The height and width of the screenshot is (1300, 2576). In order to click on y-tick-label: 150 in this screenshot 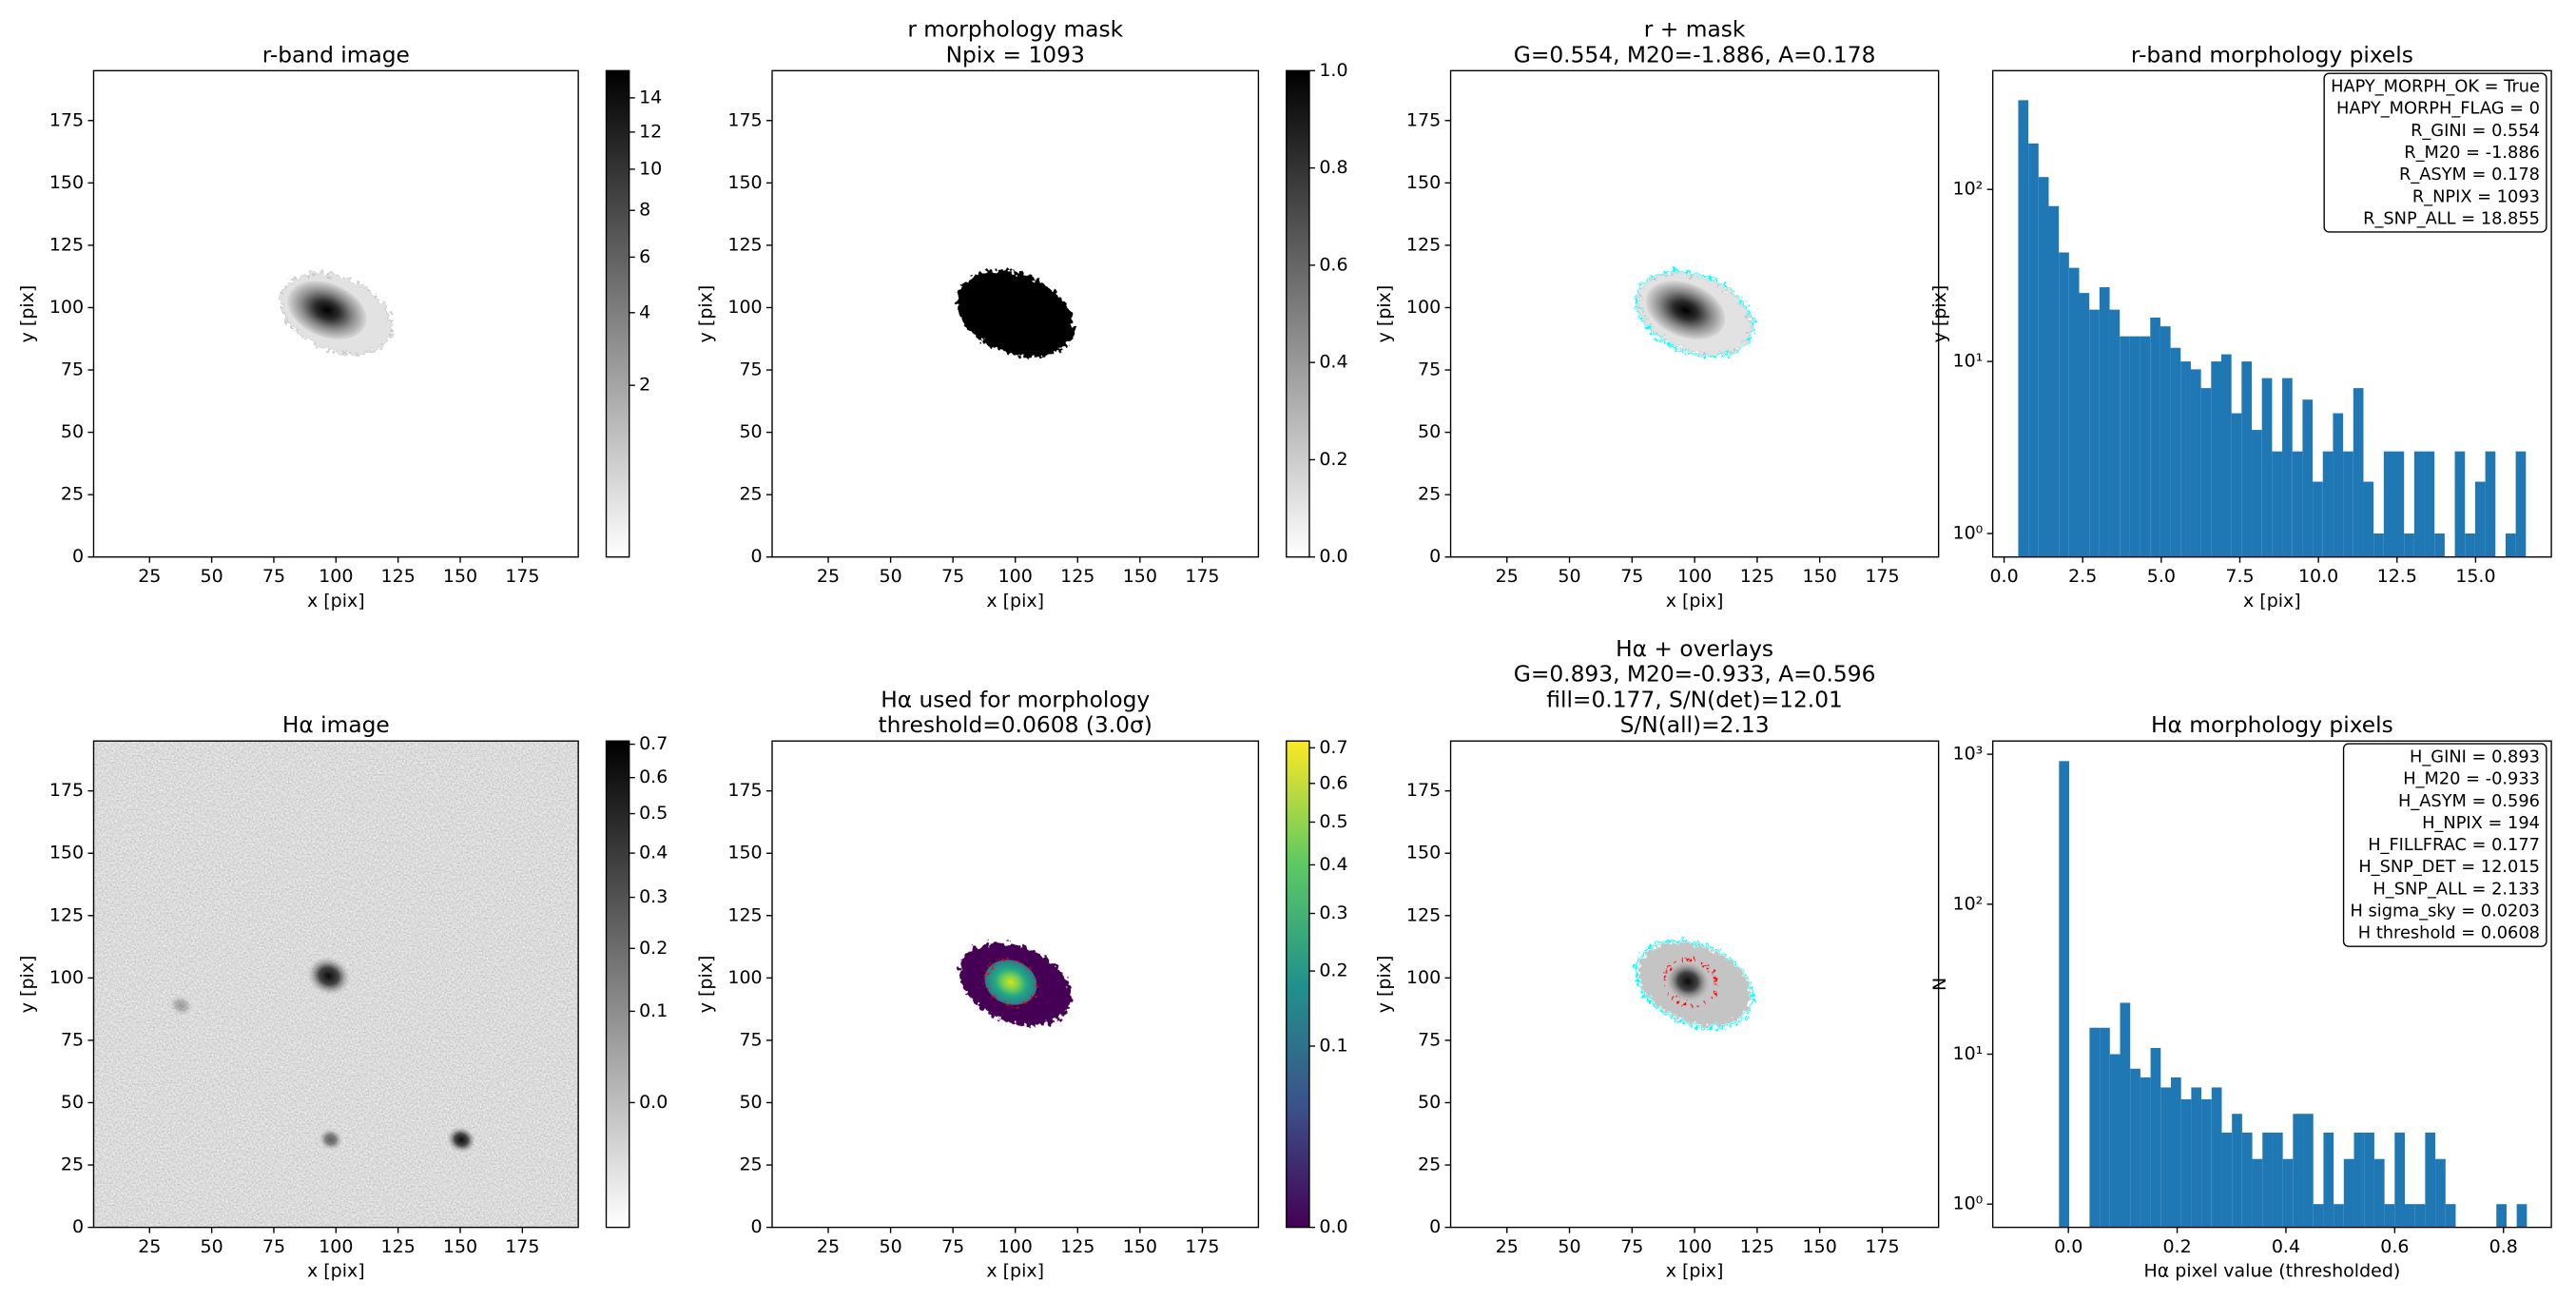, I will do `click(66, 853)`.